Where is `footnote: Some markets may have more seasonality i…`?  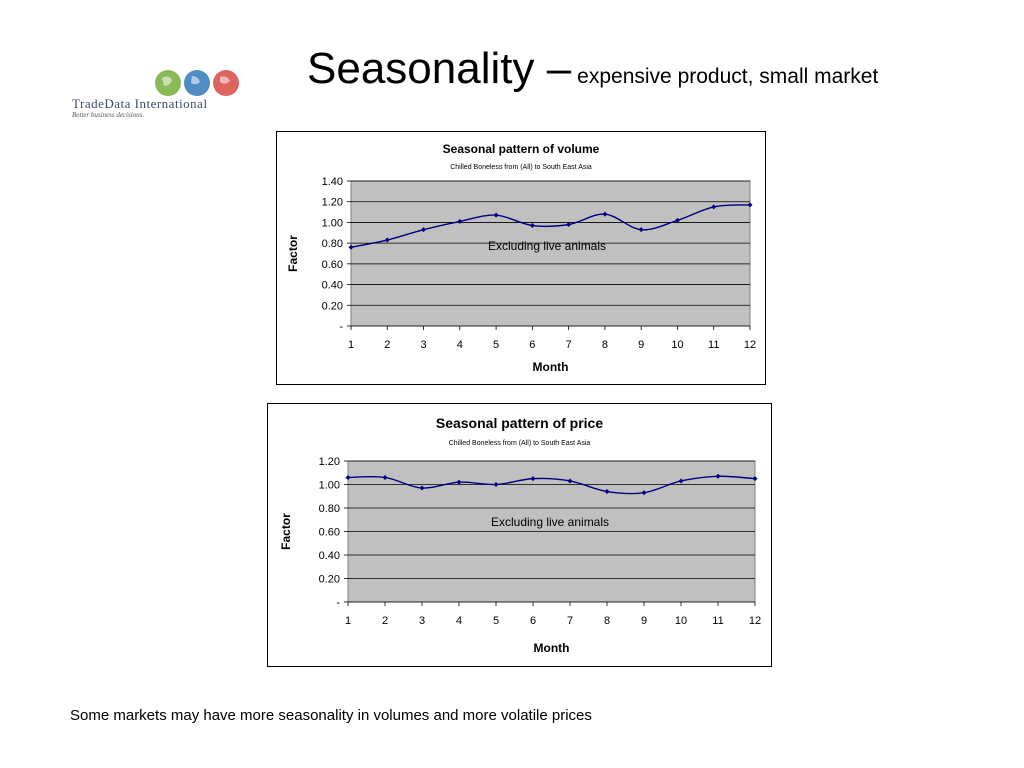 footnote: Some markets may have more seasonality i… is located at coordinates (331, 715).